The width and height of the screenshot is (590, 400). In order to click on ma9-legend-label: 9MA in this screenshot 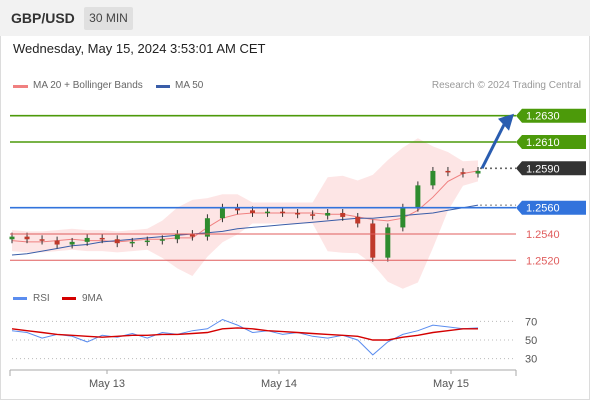, I will do `click(92, 298)`.